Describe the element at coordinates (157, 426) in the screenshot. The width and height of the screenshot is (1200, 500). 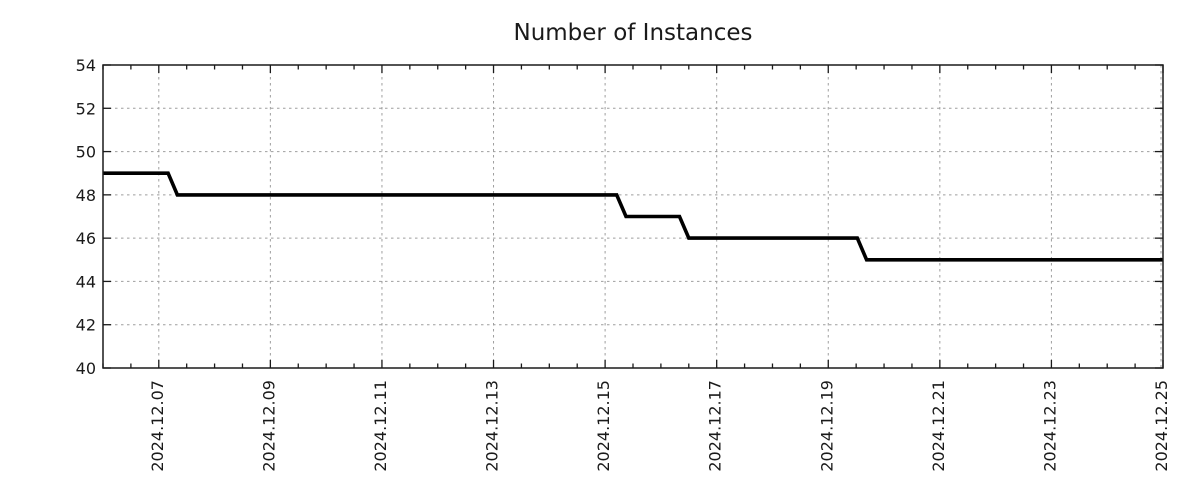
I see `x-tick-label: 2024.12.07` at that location.